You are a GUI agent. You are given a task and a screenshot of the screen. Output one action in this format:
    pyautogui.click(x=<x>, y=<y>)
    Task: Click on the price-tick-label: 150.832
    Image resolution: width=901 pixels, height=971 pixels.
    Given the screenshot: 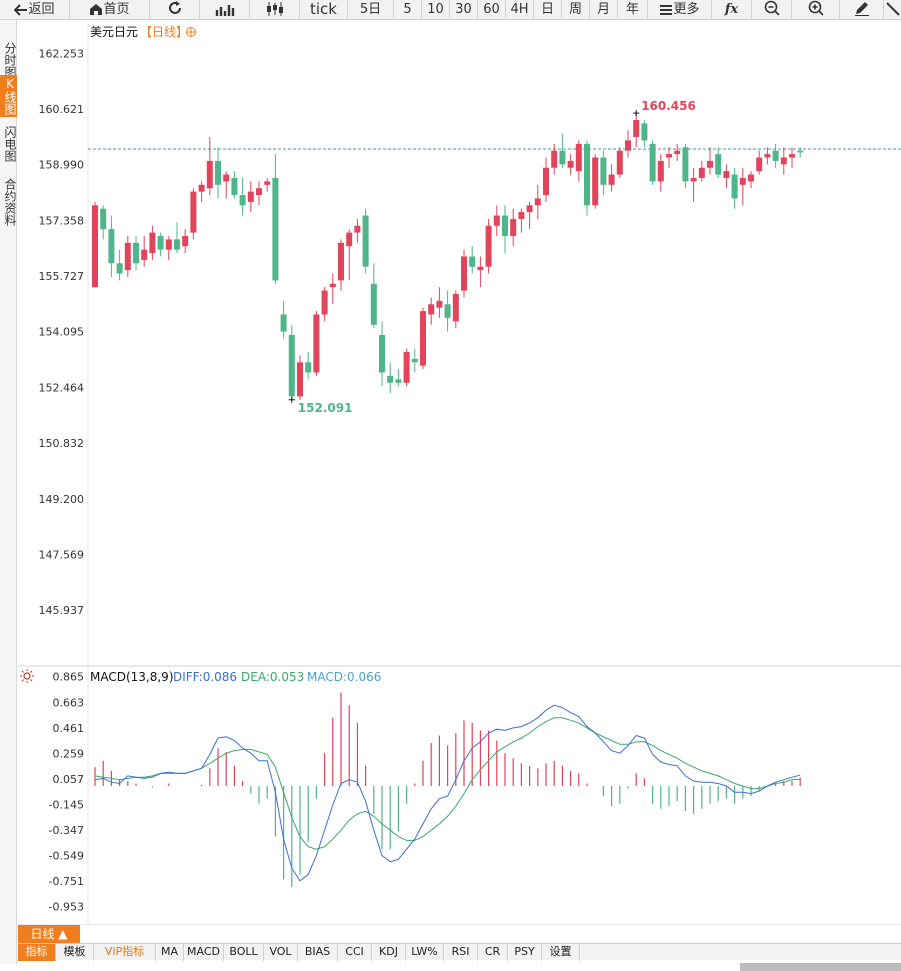 What is the action you would take?
    pyautogui.click(x=62, y=443)
    